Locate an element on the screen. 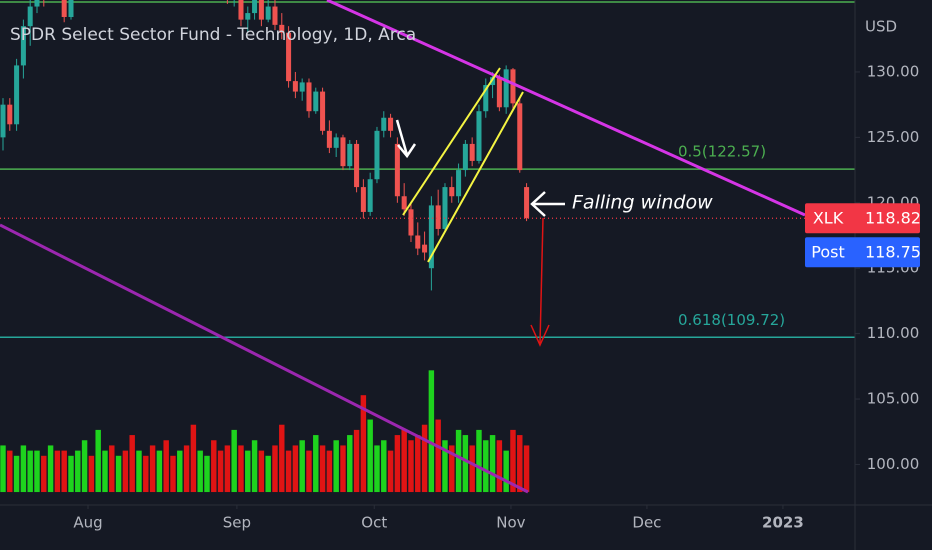 Image resolution: width=932 pixels, height=550 pixels. x-tick-label: Dec is located at coordinates (646, 523).